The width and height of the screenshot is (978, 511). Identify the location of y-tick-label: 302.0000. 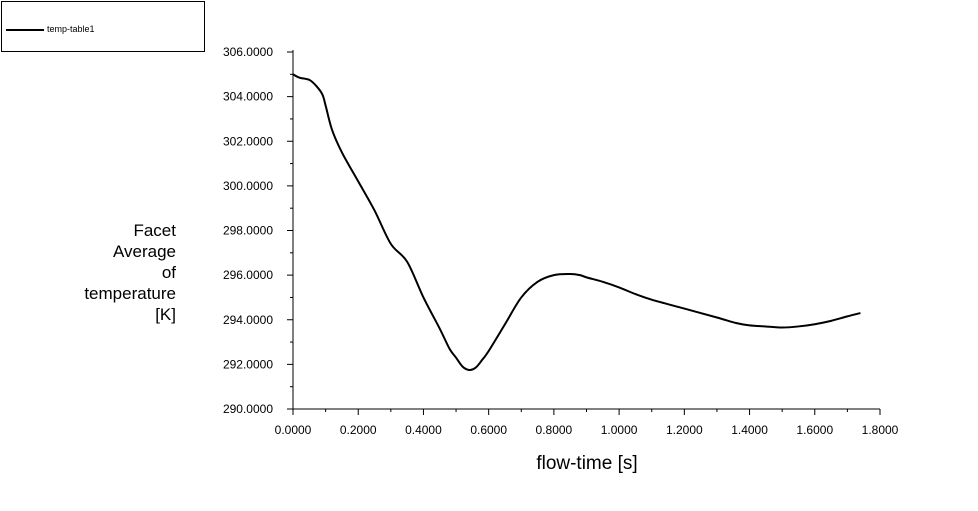
(248, 141).